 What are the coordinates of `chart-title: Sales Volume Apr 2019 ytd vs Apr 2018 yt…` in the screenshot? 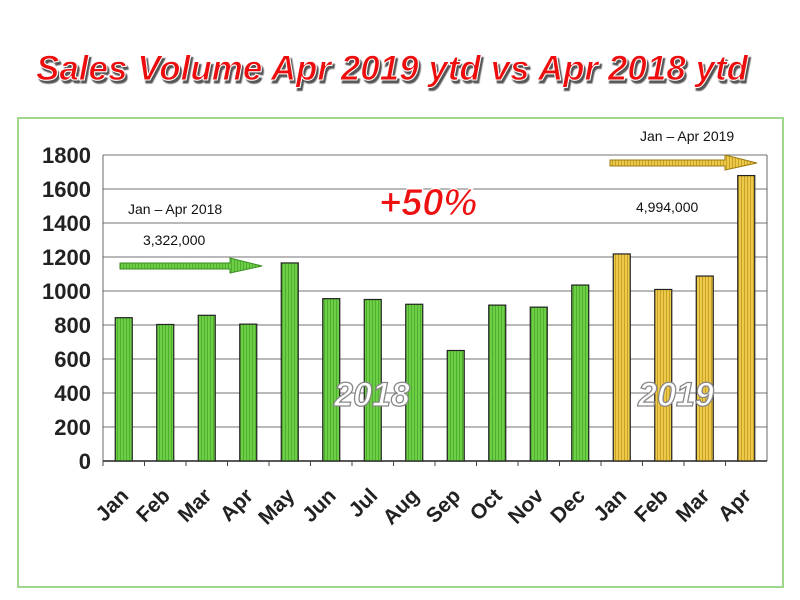 It's located at (392, 68).